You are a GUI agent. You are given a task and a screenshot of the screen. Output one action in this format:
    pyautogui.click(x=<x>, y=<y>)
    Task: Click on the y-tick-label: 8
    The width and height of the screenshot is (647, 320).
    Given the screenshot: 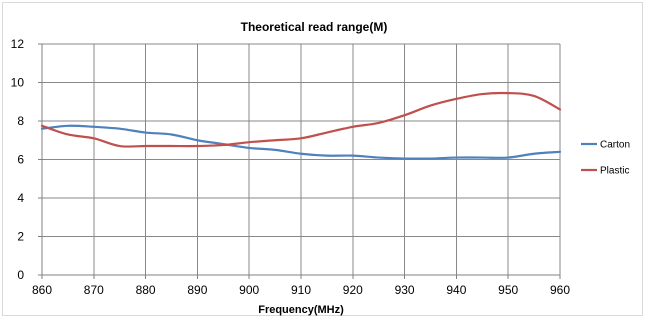 What is the action you would take?
    pyautogui.click(x=20, y=121)
    